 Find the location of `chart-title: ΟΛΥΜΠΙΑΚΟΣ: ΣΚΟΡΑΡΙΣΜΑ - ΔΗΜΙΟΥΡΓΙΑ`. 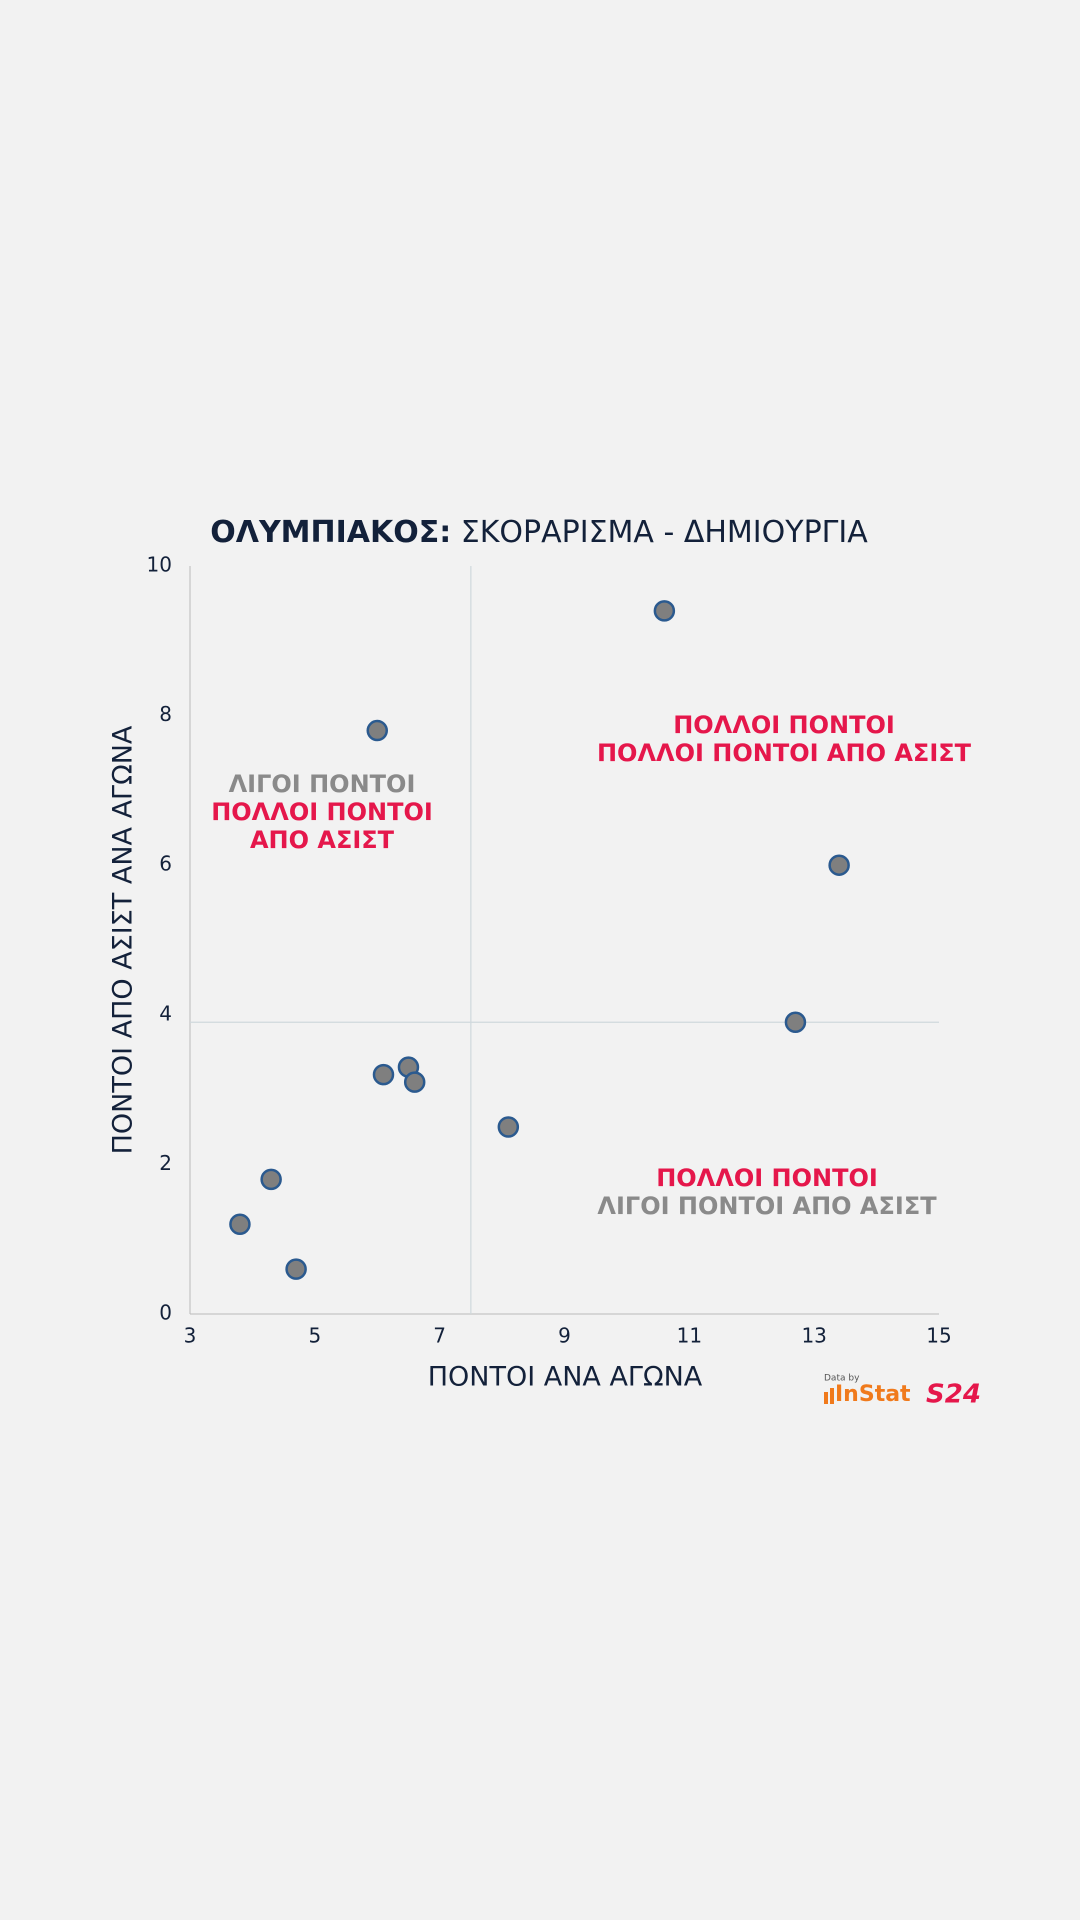

chart-title: ΟΛΥΜΠΙΑΚΟΣ: ΣΚΟΡΑΡΙΣΜΑ - ΔΗΜΙΟΥΡΓΙΑ is located at coordinates (539, 532).